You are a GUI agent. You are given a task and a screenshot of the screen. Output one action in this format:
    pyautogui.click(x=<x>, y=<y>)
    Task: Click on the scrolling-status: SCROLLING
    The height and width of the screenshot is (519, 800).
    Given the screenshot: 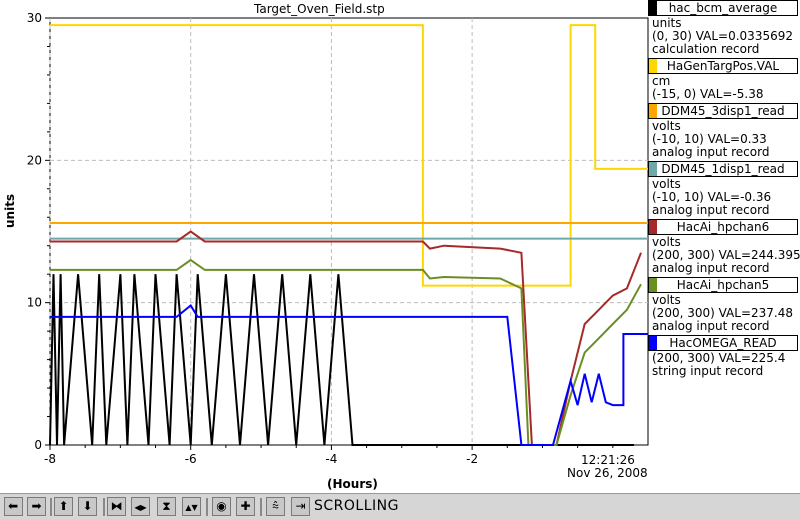 What is the action you would take?
    pyautogui.click(x=356, y=506)
    